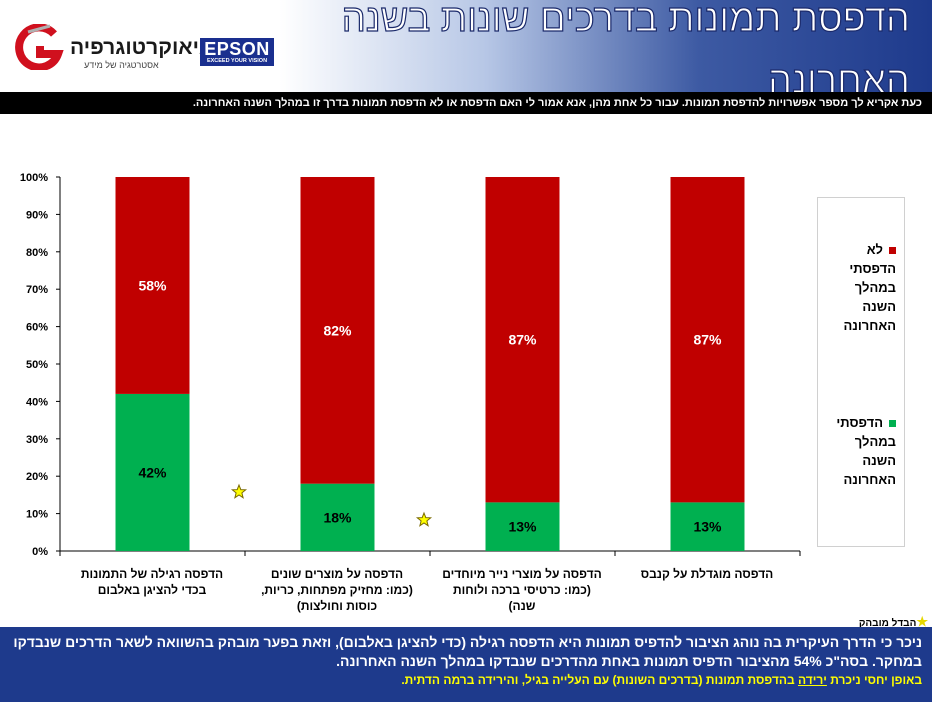 This screenshot has width=932, height=702. I want to click on legend-label-printed: הדפסתי במהלך השנה האחרונה, so click(866, 451).